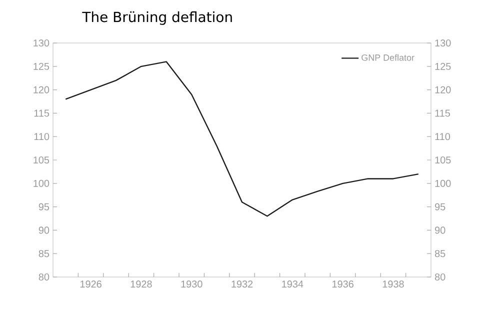  I want to click on x-tick-label: 1934, so click(293, 284).